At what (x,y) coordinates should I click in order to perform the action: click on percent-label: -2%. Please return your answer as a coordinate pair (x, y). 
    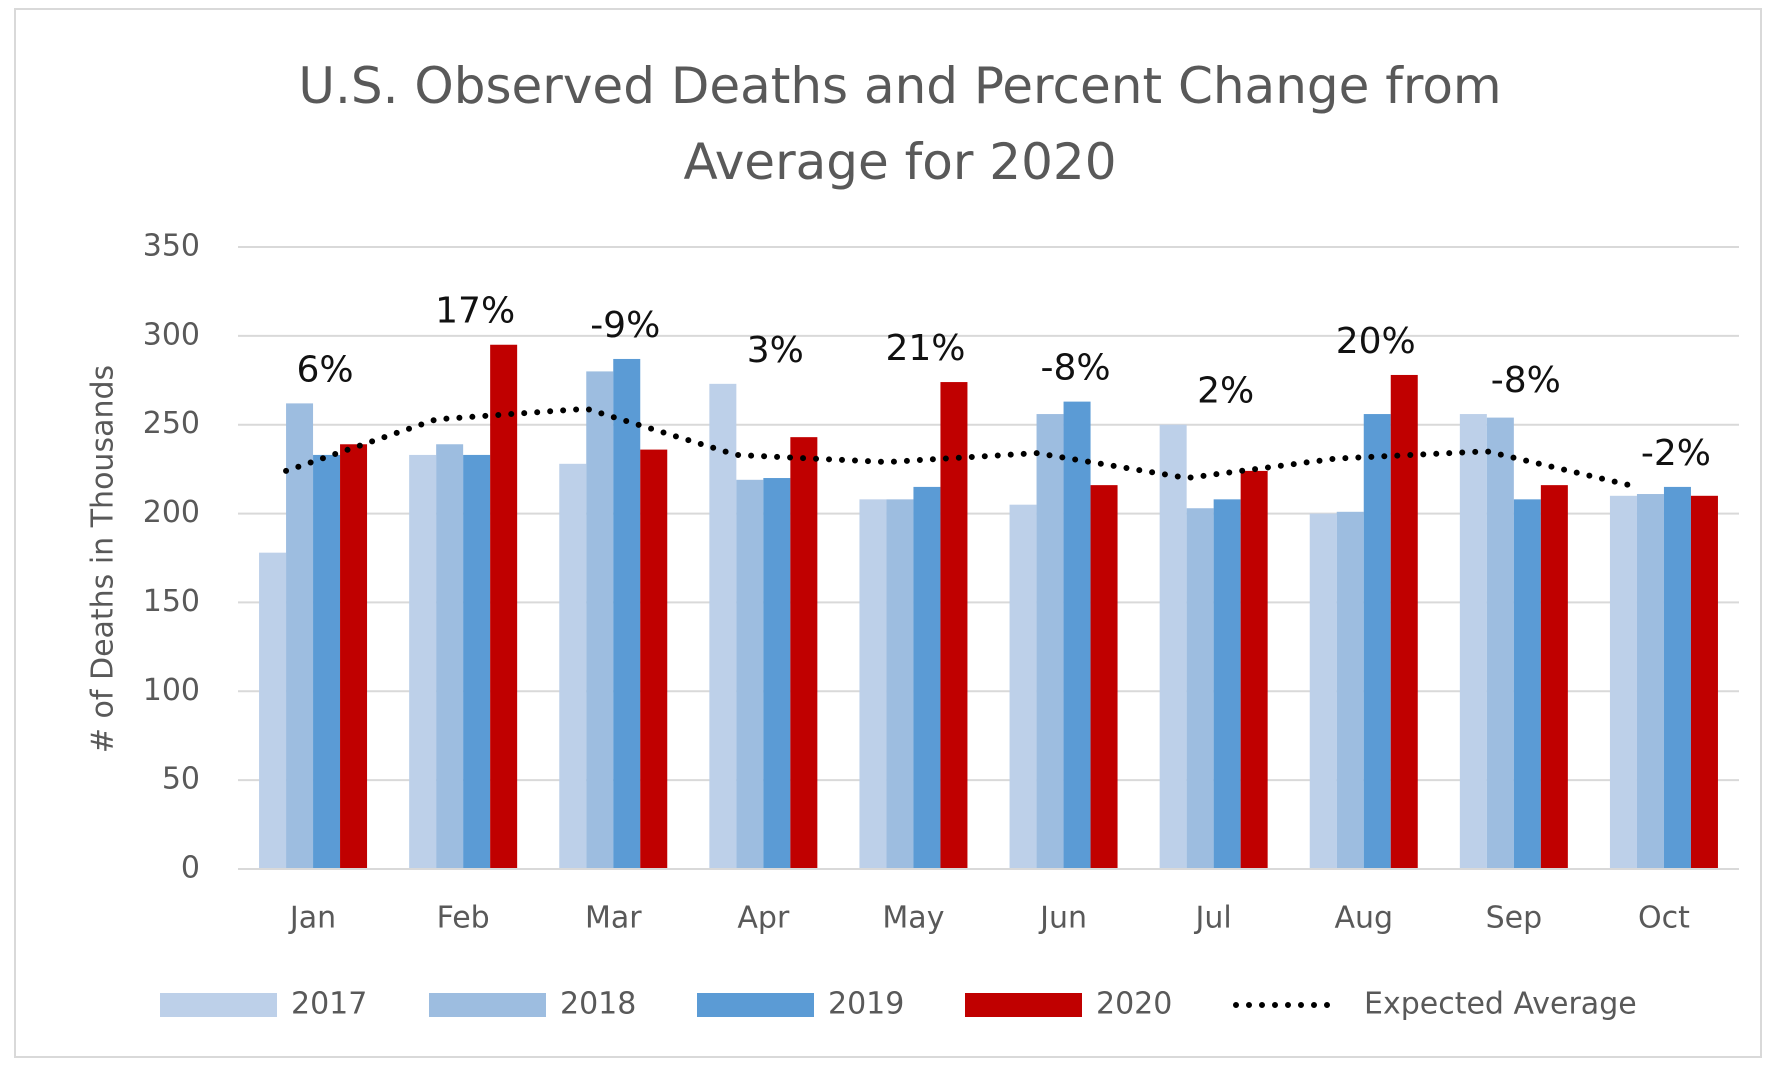
    Looking at the image, I should click on (1676, 453).